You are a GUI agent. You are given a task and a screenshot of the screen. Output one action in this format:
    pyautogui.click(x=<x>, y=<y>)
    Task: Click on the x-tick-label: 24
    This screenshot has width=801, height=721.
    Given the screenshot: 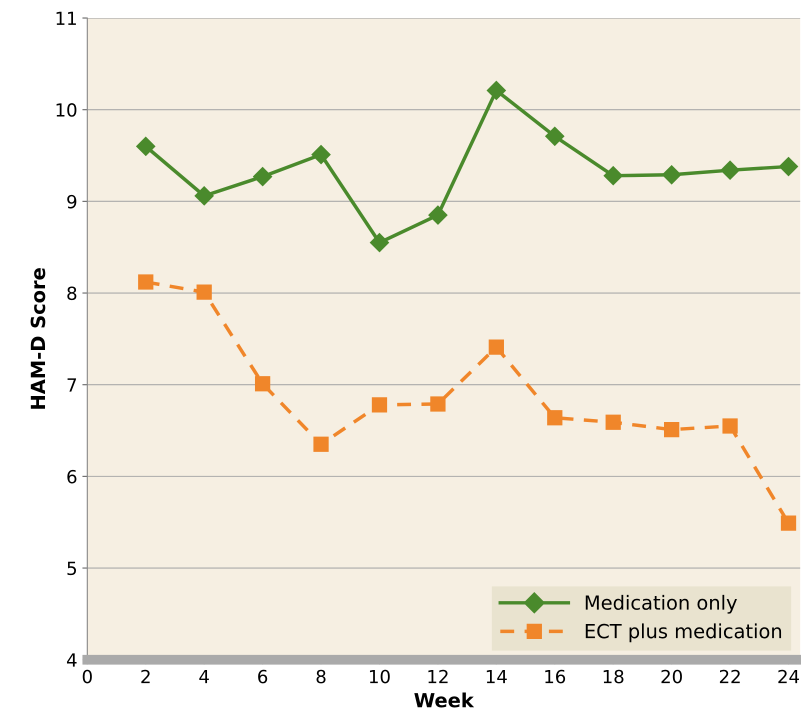 What is the action you would take?
    pyautogui.click(x=788, y=677)
    